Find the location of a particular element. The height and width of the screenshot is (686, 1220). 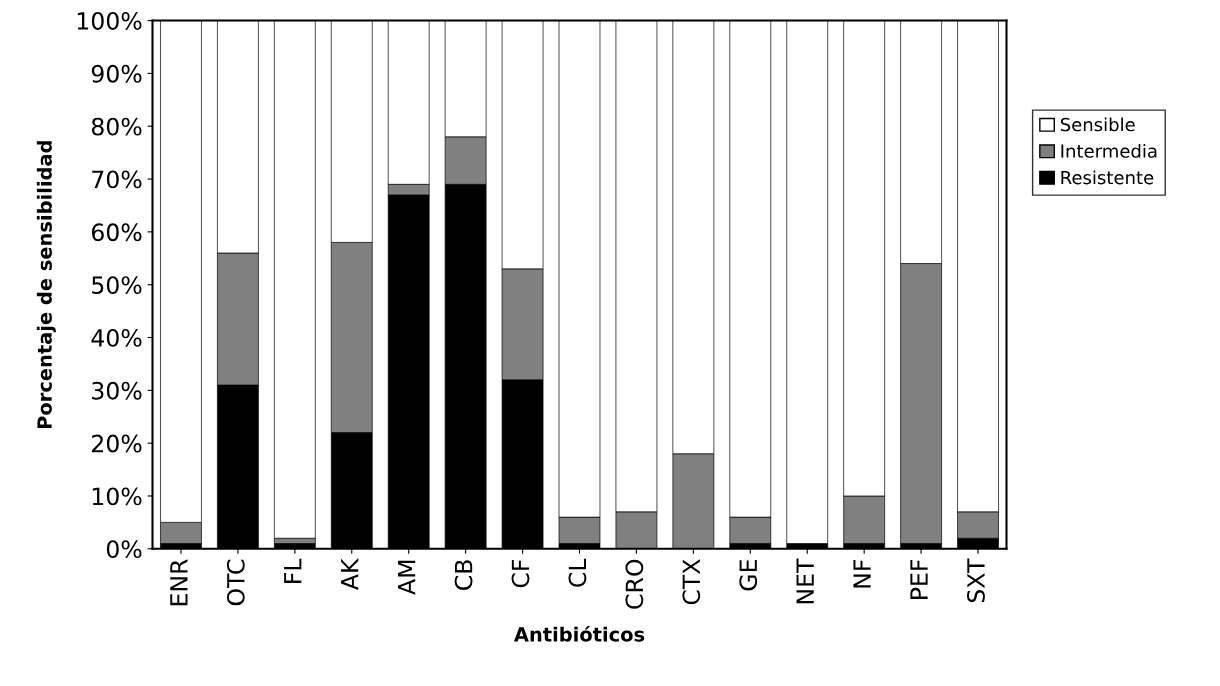

x-tick-label: SXT is located at coordinates (976, 580).